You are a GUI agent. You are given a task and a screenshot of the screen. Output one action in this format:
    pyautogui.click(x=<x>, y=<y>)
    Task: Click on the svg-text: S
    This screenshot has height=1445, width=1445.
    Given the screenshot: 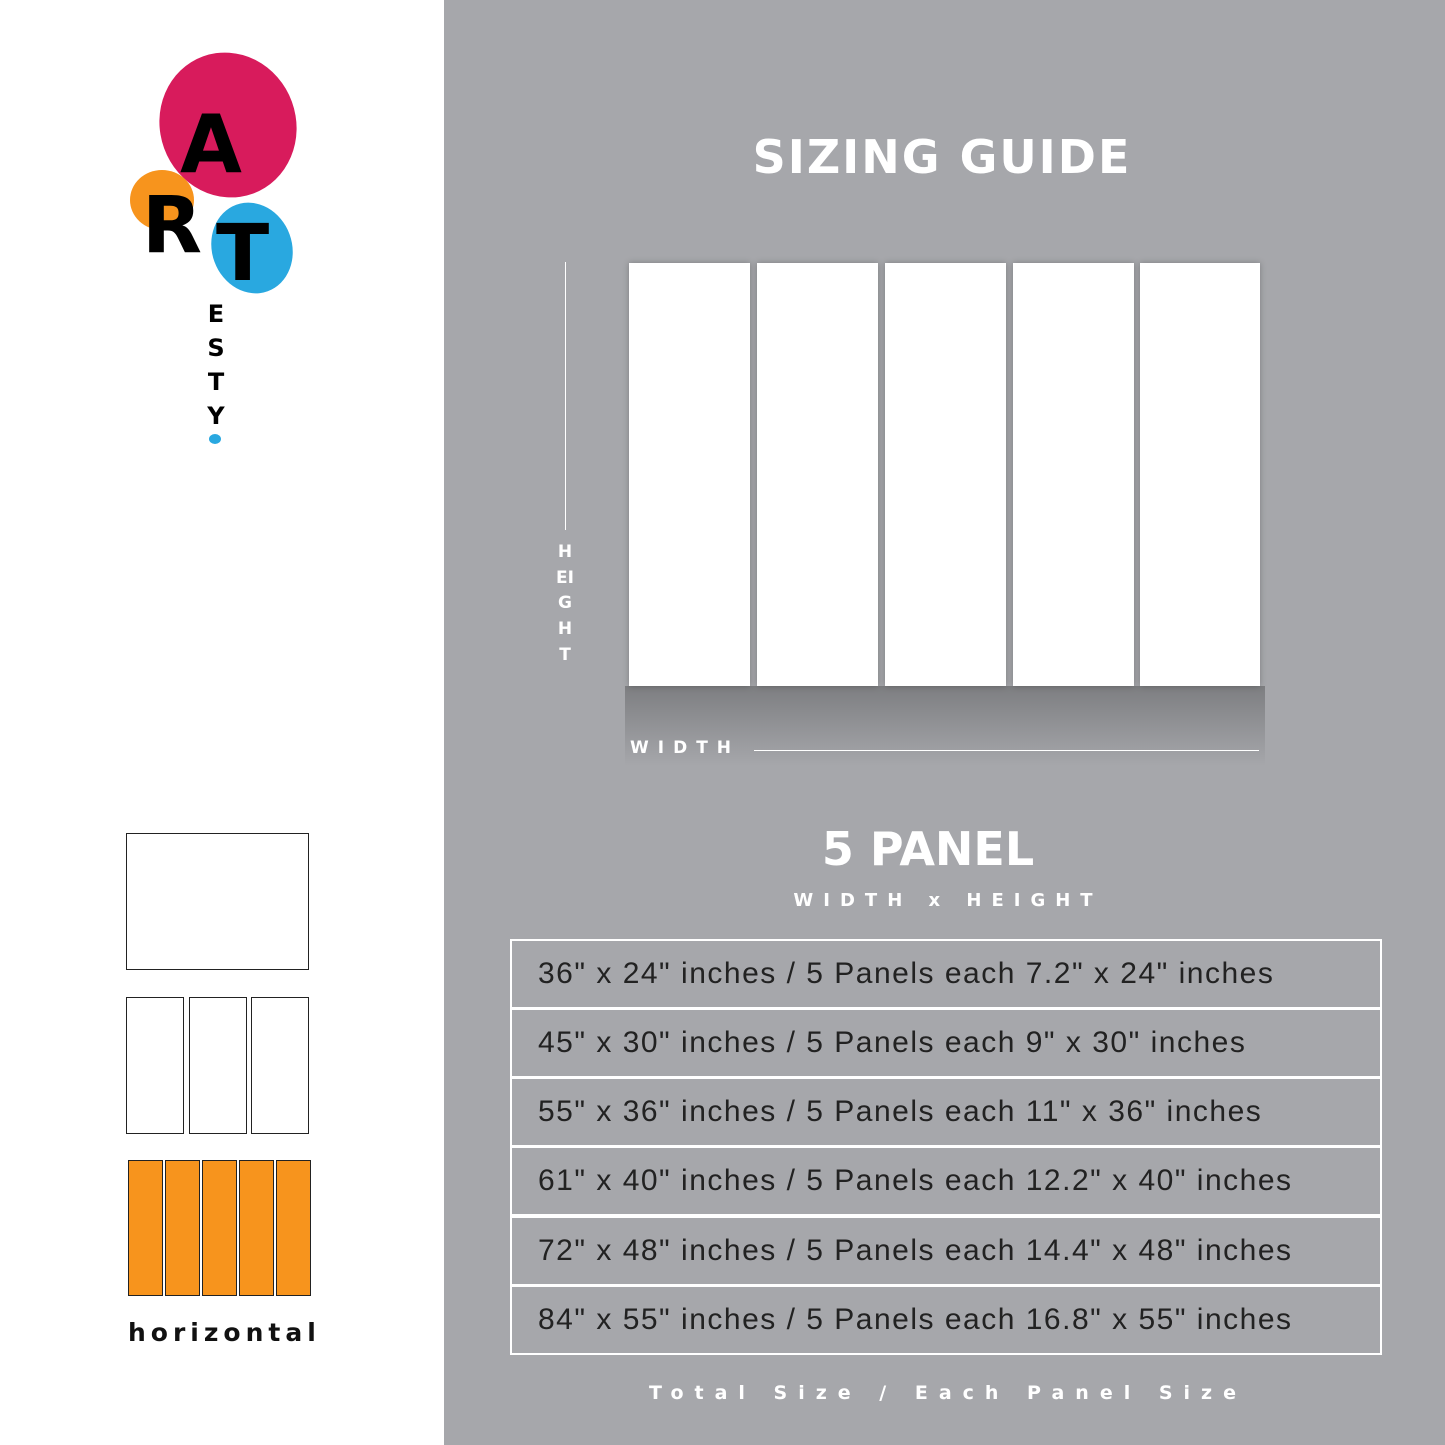 What is the action you would take?
    pyautogui.click(x=215, y=348)
    